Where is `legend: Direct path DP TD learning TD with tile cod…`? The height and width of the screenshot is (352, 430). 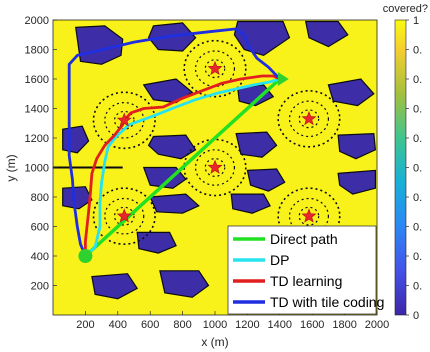 legend: Direct path DP TD learning TD with tile cod… is located at coordinates (305, 270).